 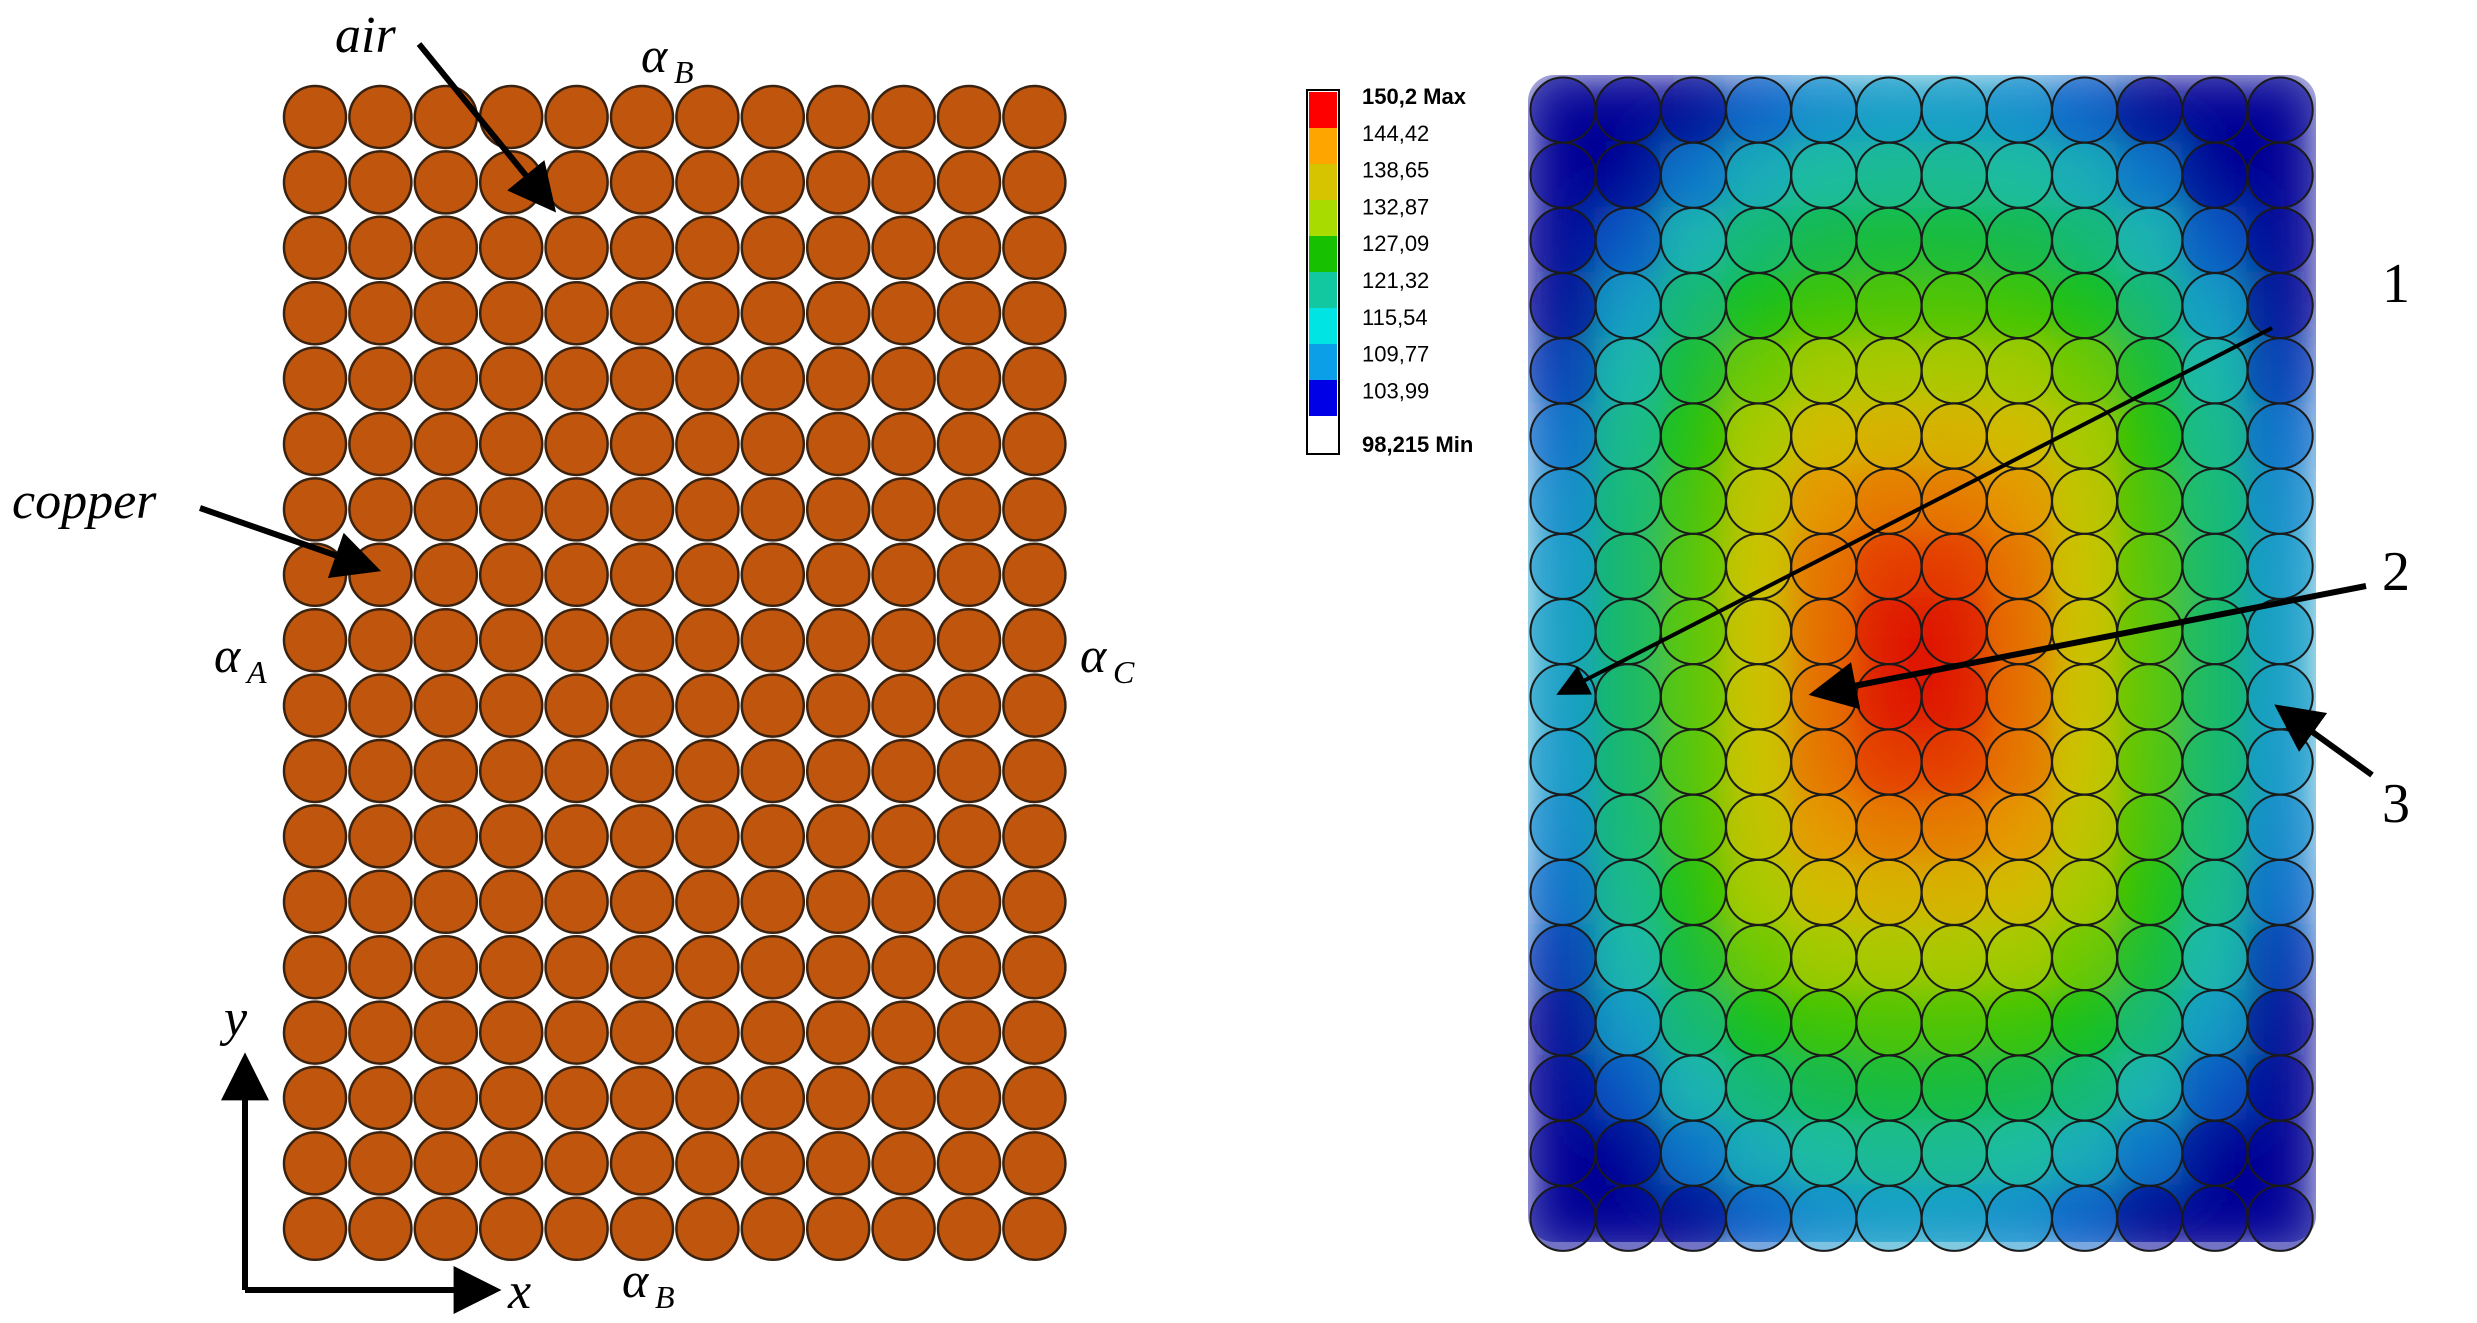 I want to click on x-axis-label: x, so click(x=519, y=1291).